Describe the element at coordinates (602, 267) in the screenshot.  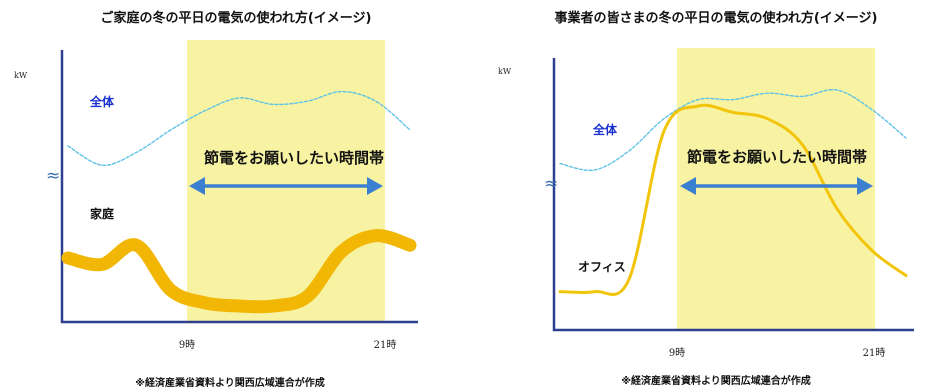
I see `series-label-office: オフィス` at that location.